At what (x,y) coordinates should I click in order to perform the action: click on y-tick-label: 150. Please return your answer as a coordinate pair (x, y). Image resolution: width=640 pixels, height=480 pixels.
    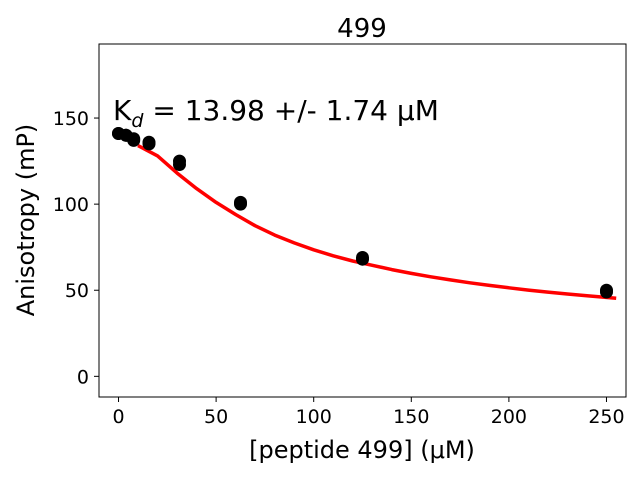
    Looking at the image, I should click on (71, 119).